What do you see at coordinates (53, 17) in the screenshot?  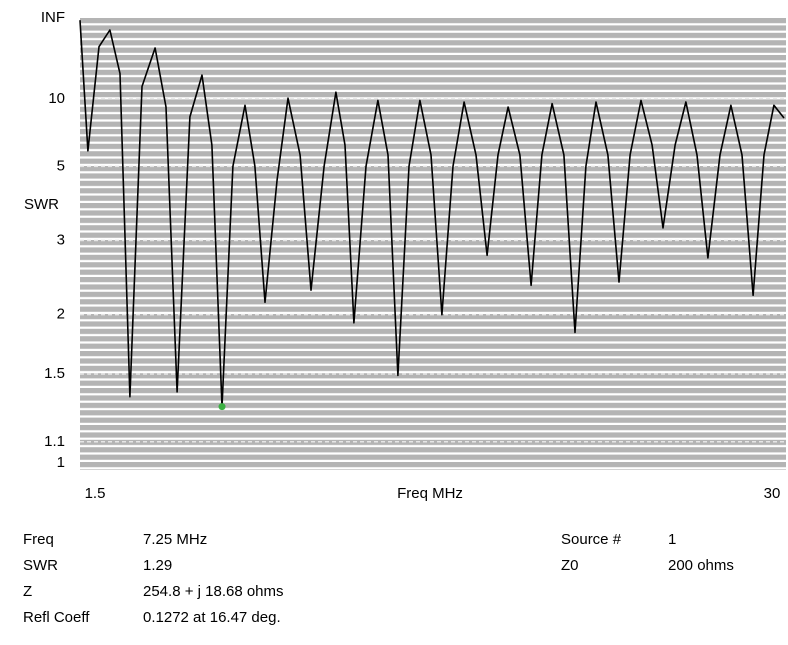 I see `y-tick-label: INF` at bounding box center [53, 17].